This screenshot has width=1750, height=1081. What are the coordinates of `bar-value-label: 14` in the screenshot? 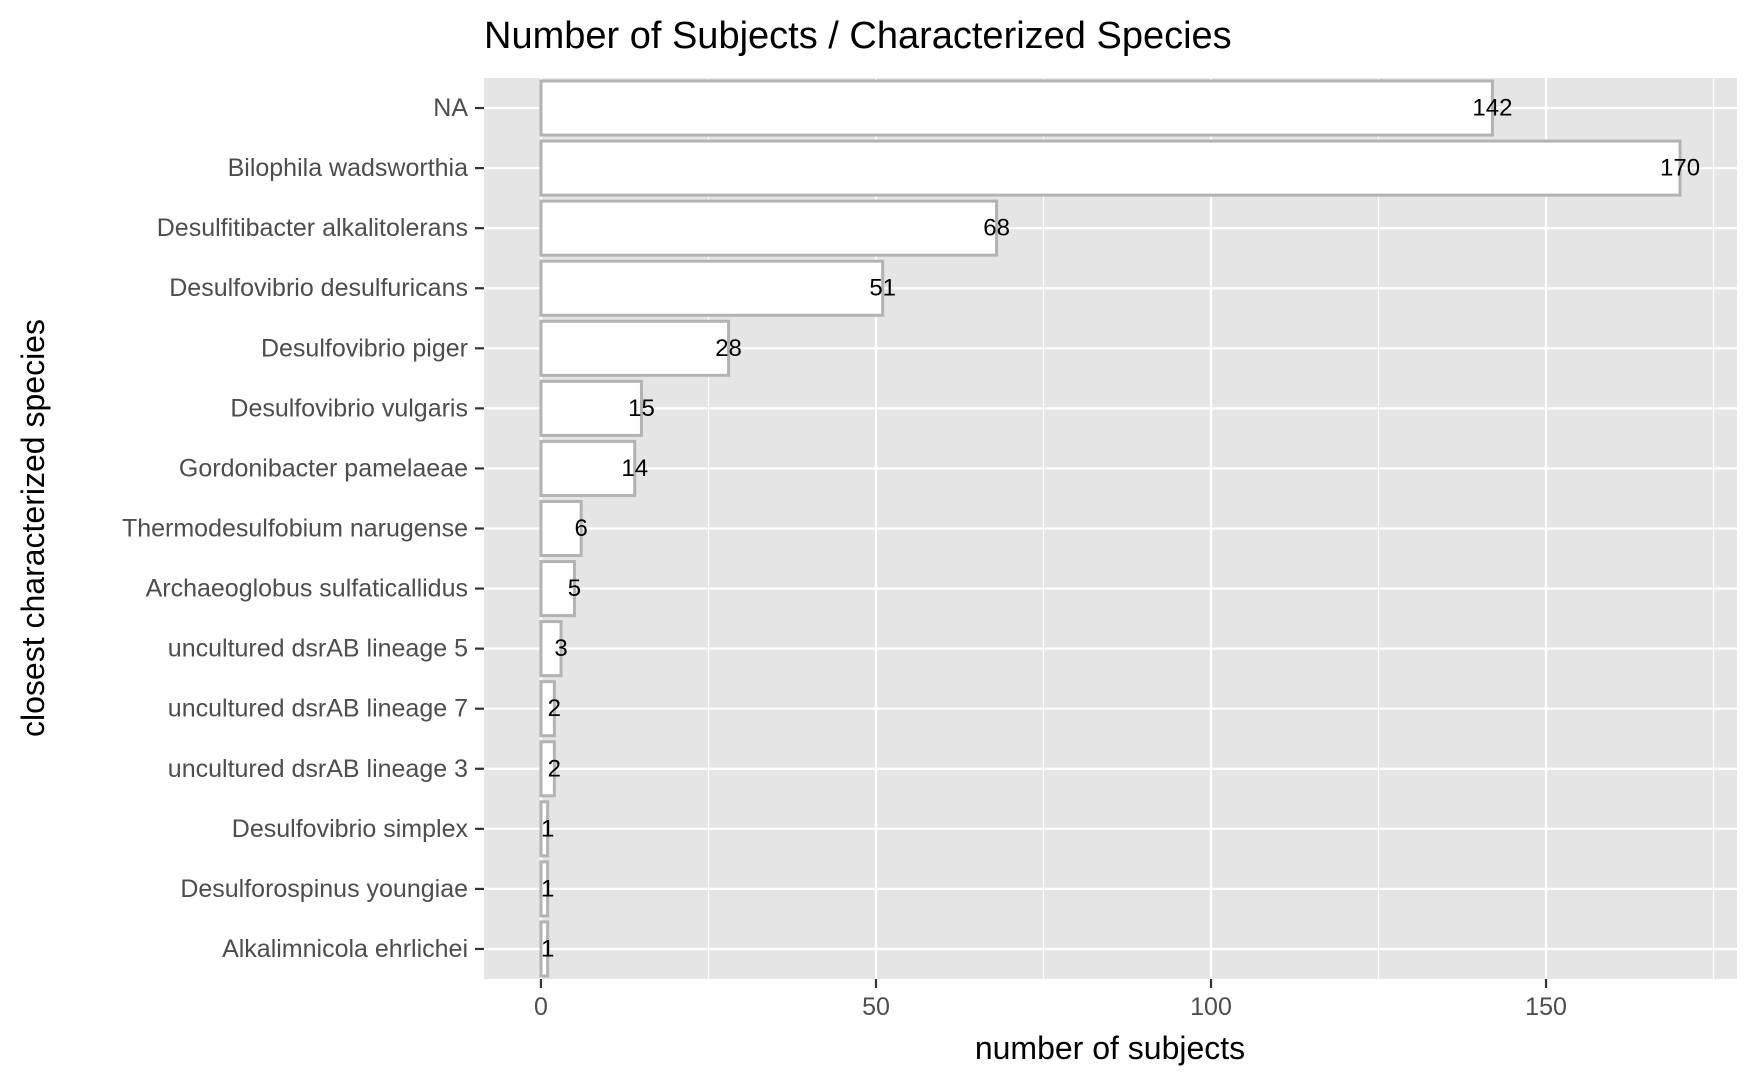 It's located at (634, 468).